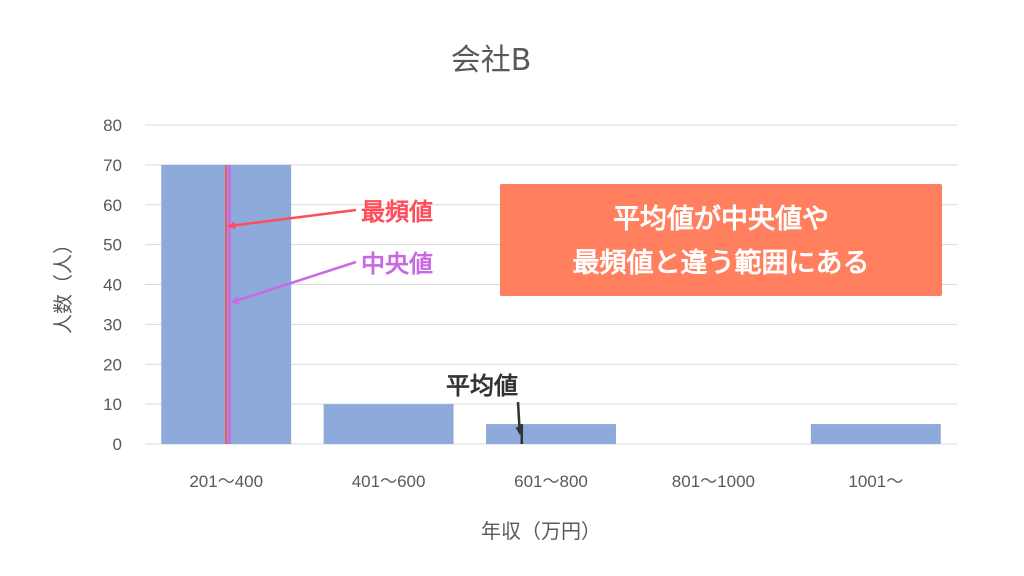 The width and height of the screenshot is (1024, 576). What do you see at coordinates (397, 264) in the screenshot?
I see `median-label: 中央値` at bounding box center [397, 264].